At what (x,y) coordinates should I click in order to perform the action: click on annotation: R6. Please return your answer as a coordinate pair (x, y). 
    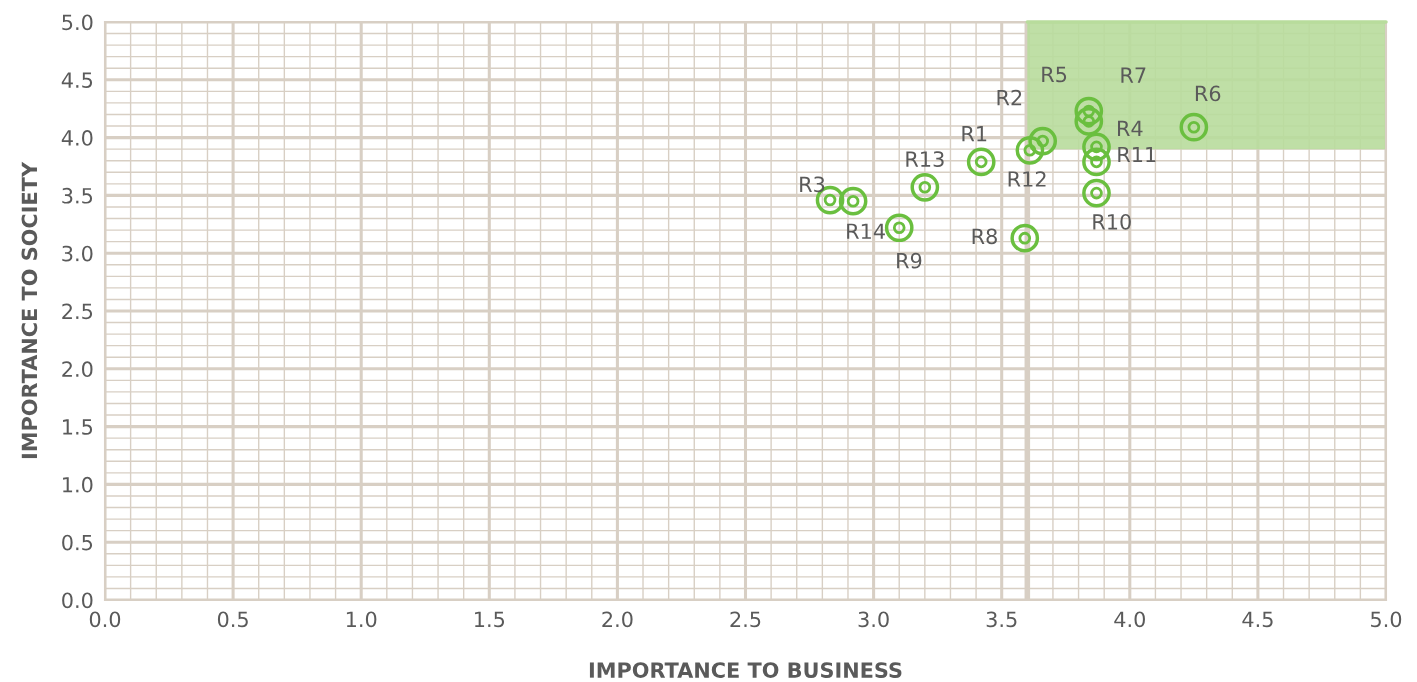
    Looking at the image, I should click on (1208, 93).